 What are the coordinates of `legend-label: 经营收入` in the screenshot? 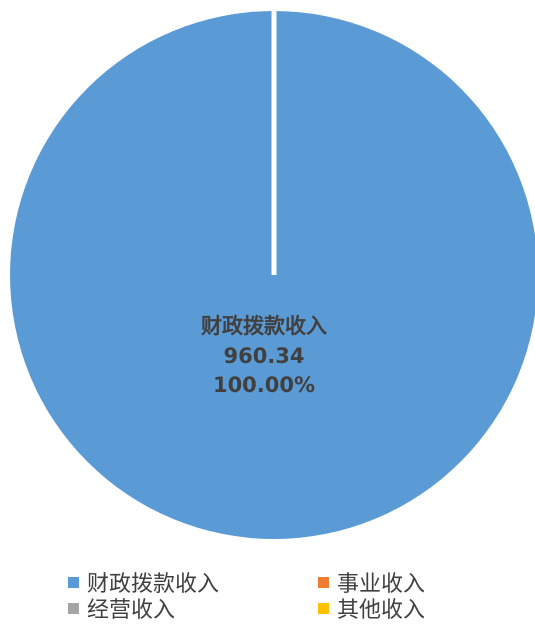 It's located at (131, 610).